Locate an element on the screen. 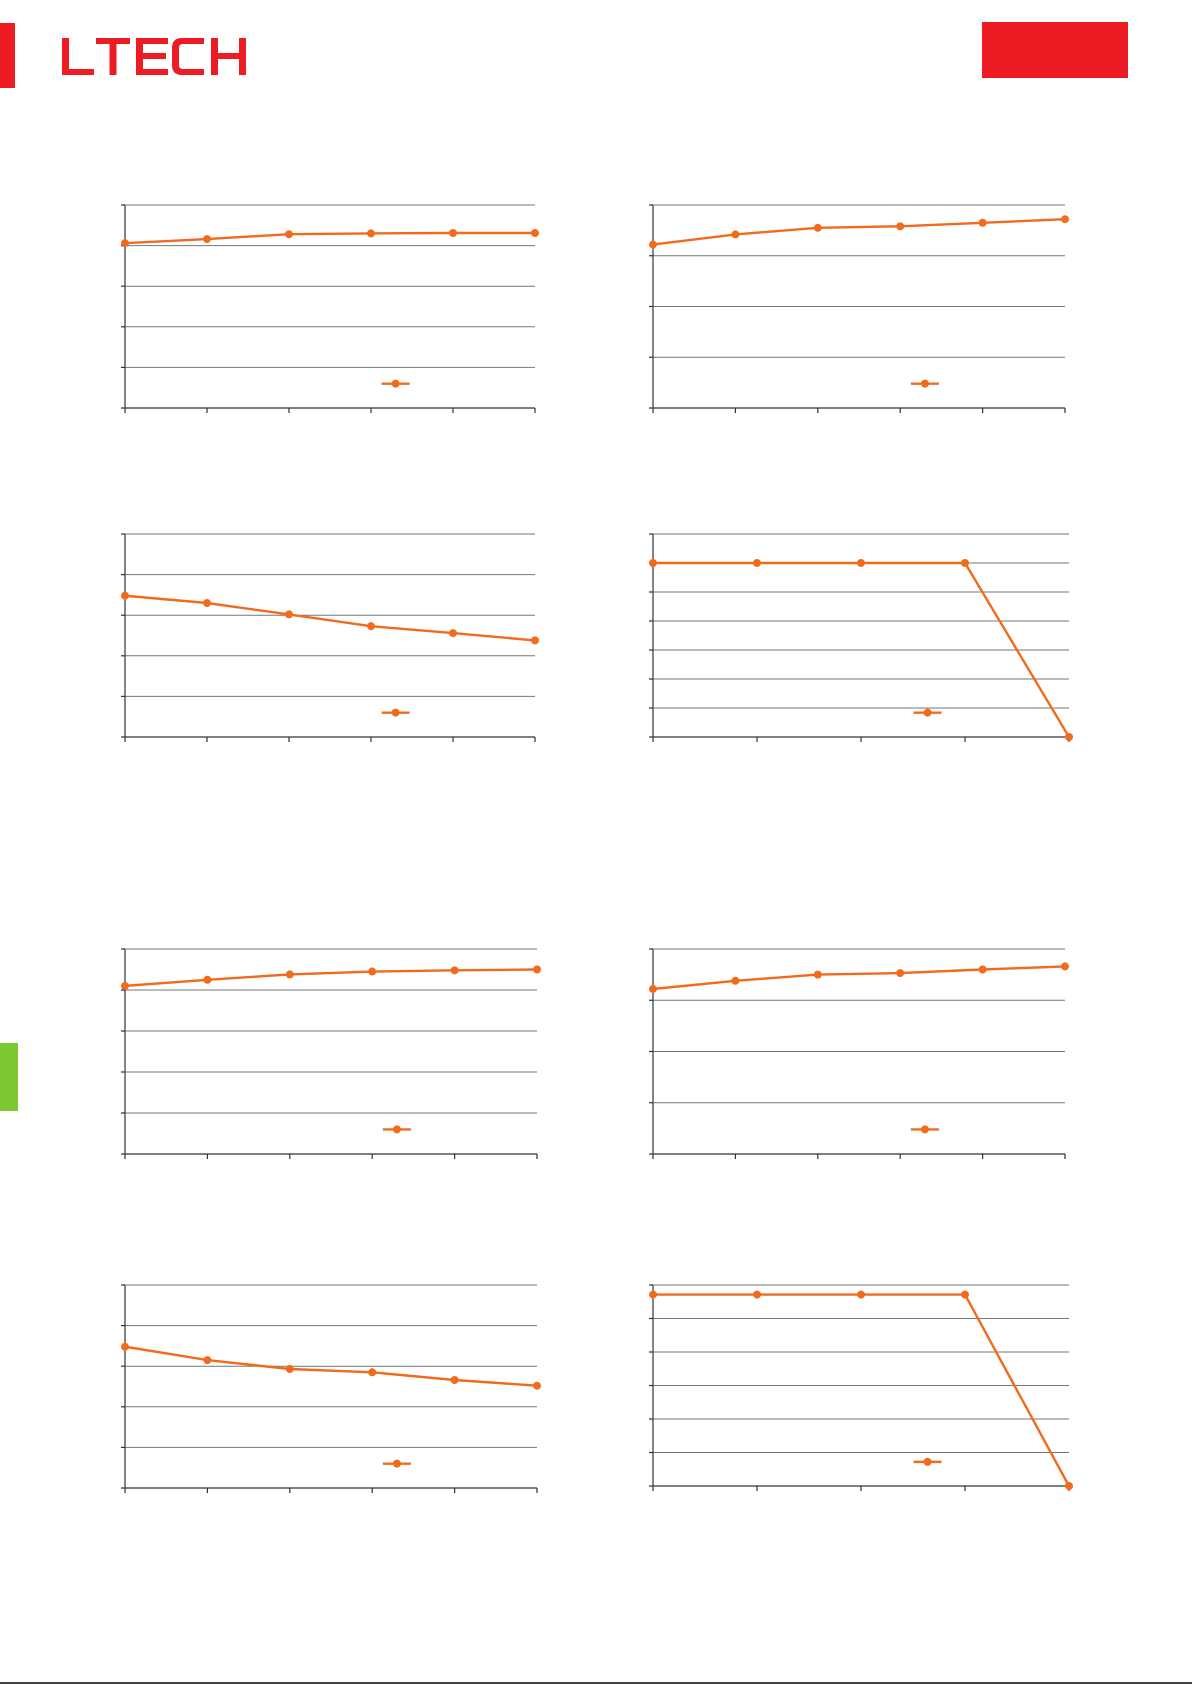 The height and width of the screenshot is (1685, 1192). ltech-logo is located at coordinates (162, 59).